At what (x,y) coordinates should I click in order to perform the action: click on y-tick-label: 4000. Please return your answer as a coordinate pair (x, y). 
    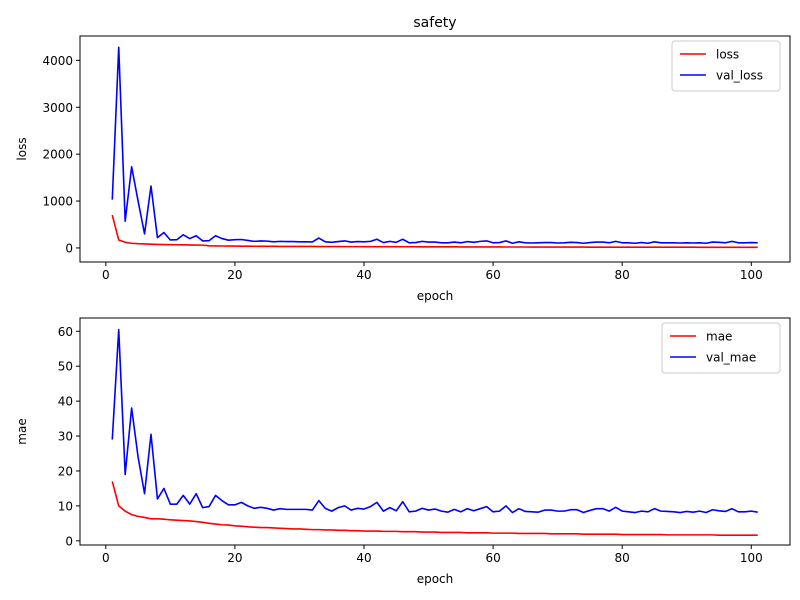
    Looking at the image, I should click on (57, 61).